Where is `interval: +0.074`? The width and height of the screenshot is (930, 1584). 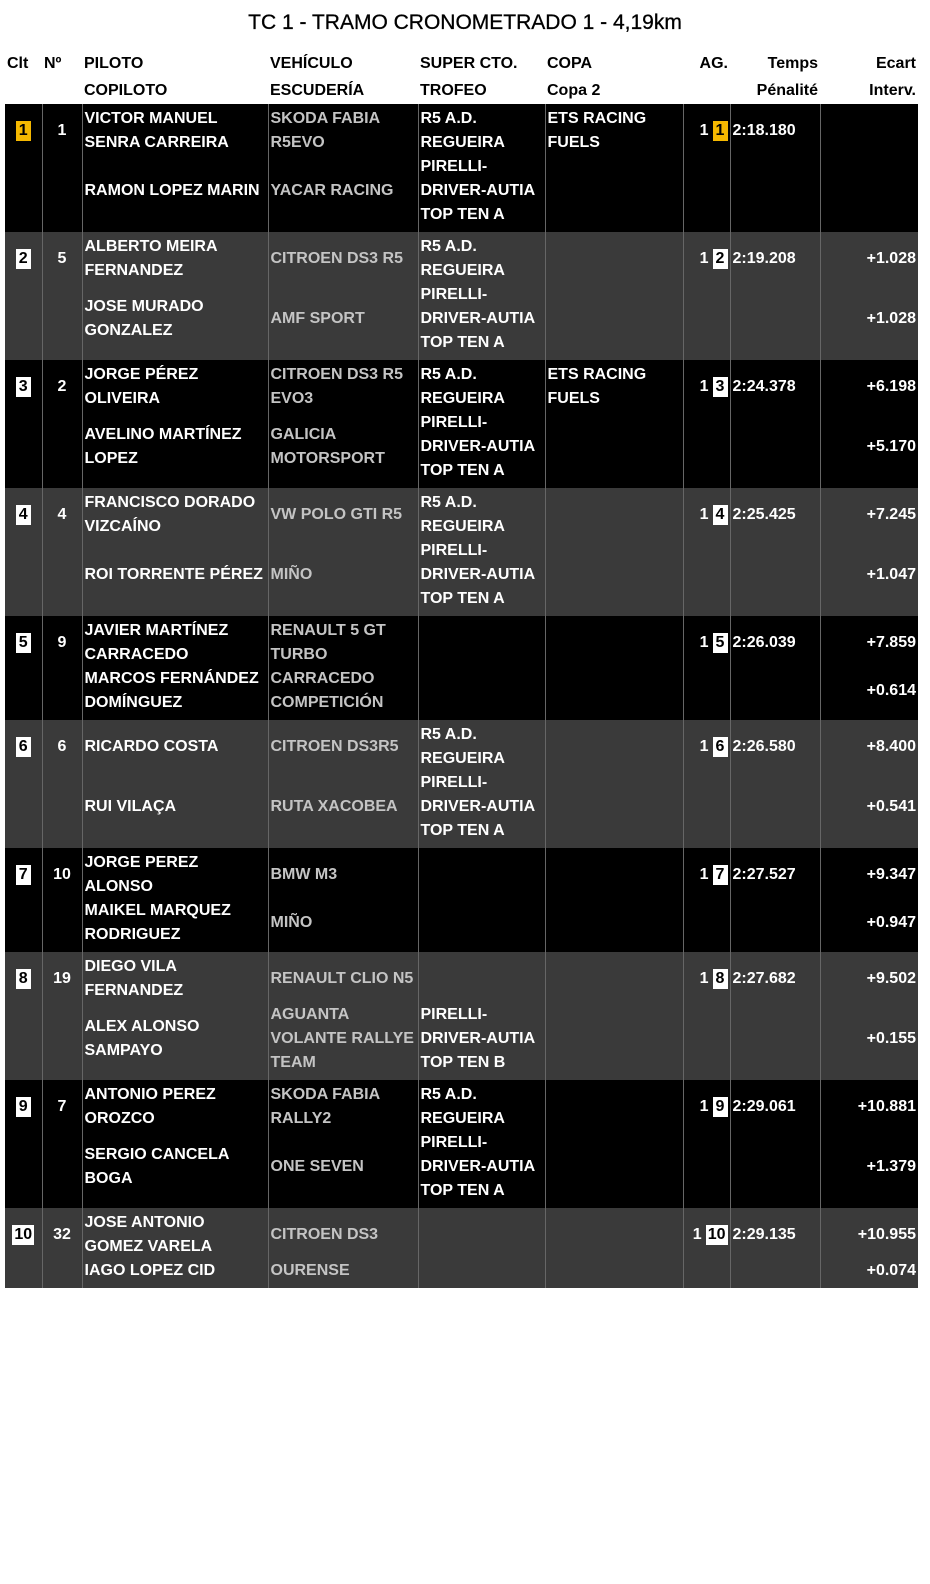
interval: +0.074 is located at coordinates (868, 1273).